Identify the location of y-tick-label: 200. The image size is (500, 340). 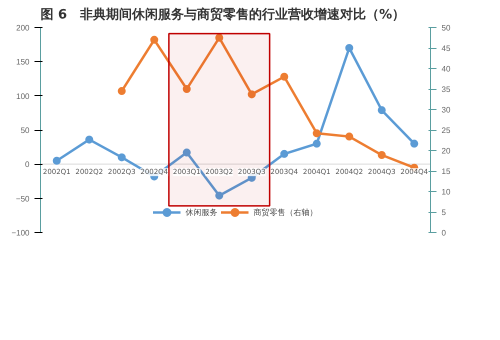
(23, 28).